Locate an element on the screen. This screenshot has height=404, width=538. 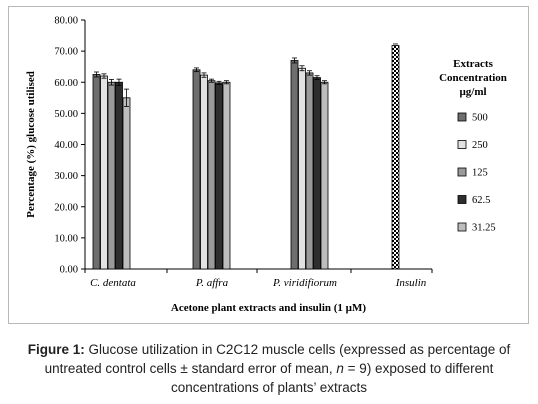
legend-label: 31.25 is located at coordinates (484, 228).